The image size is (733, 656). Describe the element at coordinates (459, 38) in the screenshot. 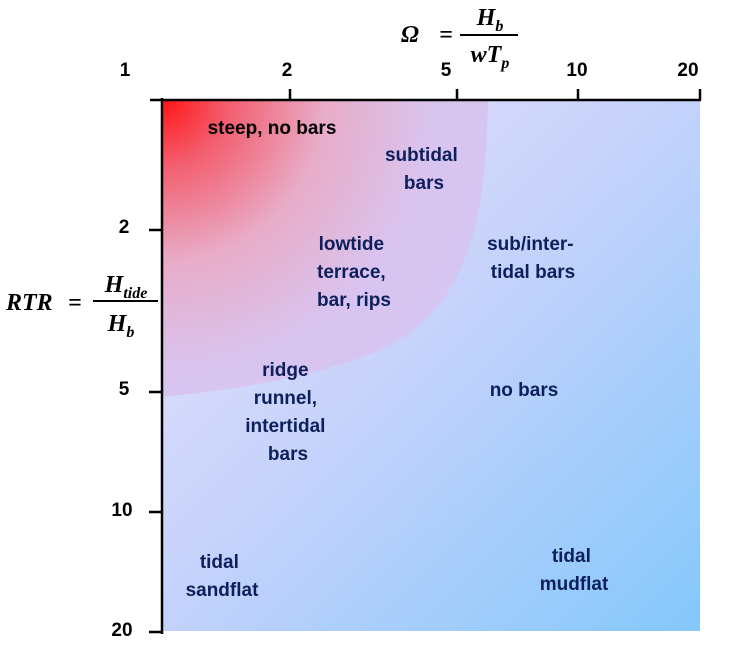

I see `x-axis-formula: Ω = Hb wTp` at that location.